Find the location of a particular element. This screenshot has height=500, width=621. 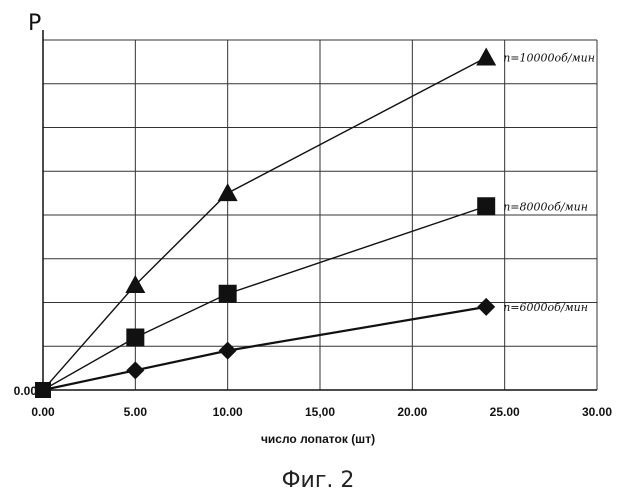

x-tick-label: 0.00 is located at coordinates (43, 412).